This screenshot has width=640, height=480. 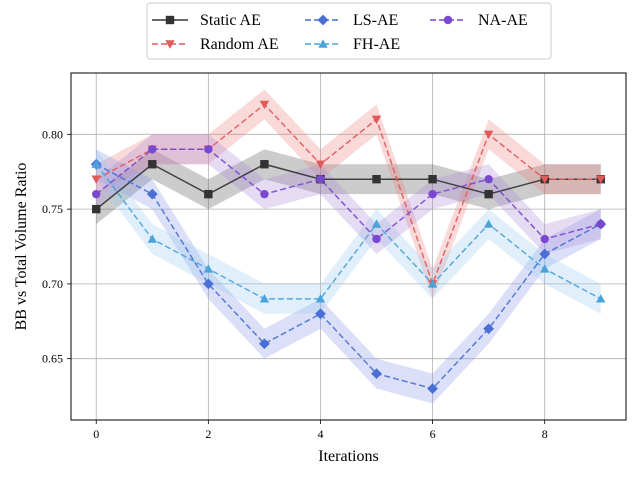 I want to click on x-axis-ticks: 0 2 4 6 8, so click(x=320, y=430).